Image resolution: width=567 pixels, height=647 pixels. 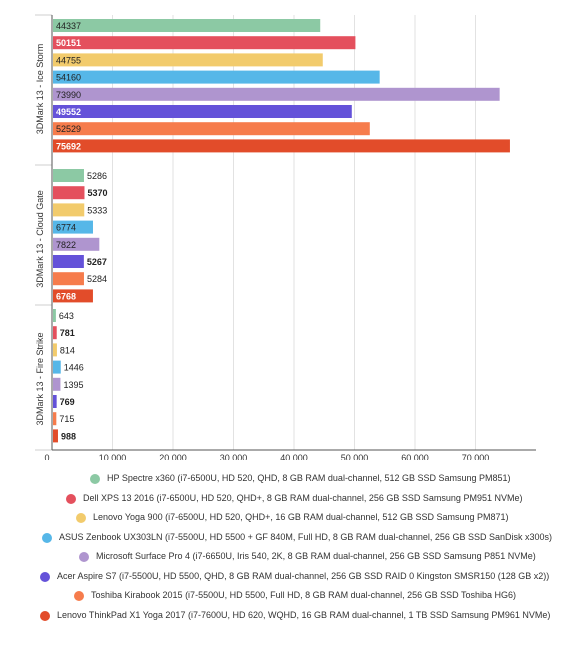 What do you see at coordinates (73, 385) in the screenshot?
I see `bar-value-label: 1395` at bounding box center [73, 385].